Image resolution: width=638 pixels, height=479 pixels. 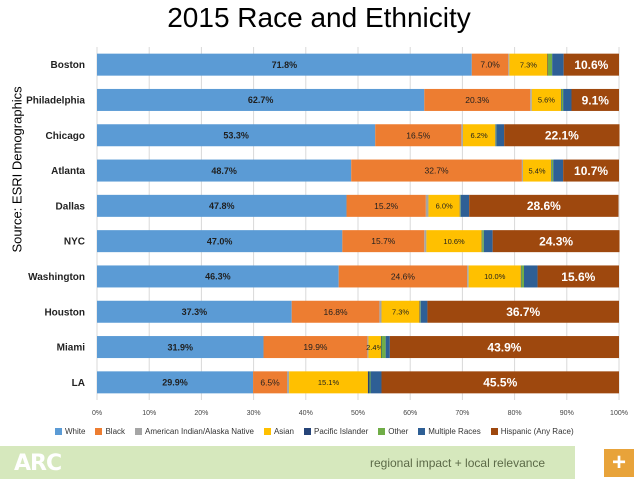 What do you see at coordinates (224, 171) in the screenshot?
I see `data-label: 48.7%` at bounding box center [224, 171].